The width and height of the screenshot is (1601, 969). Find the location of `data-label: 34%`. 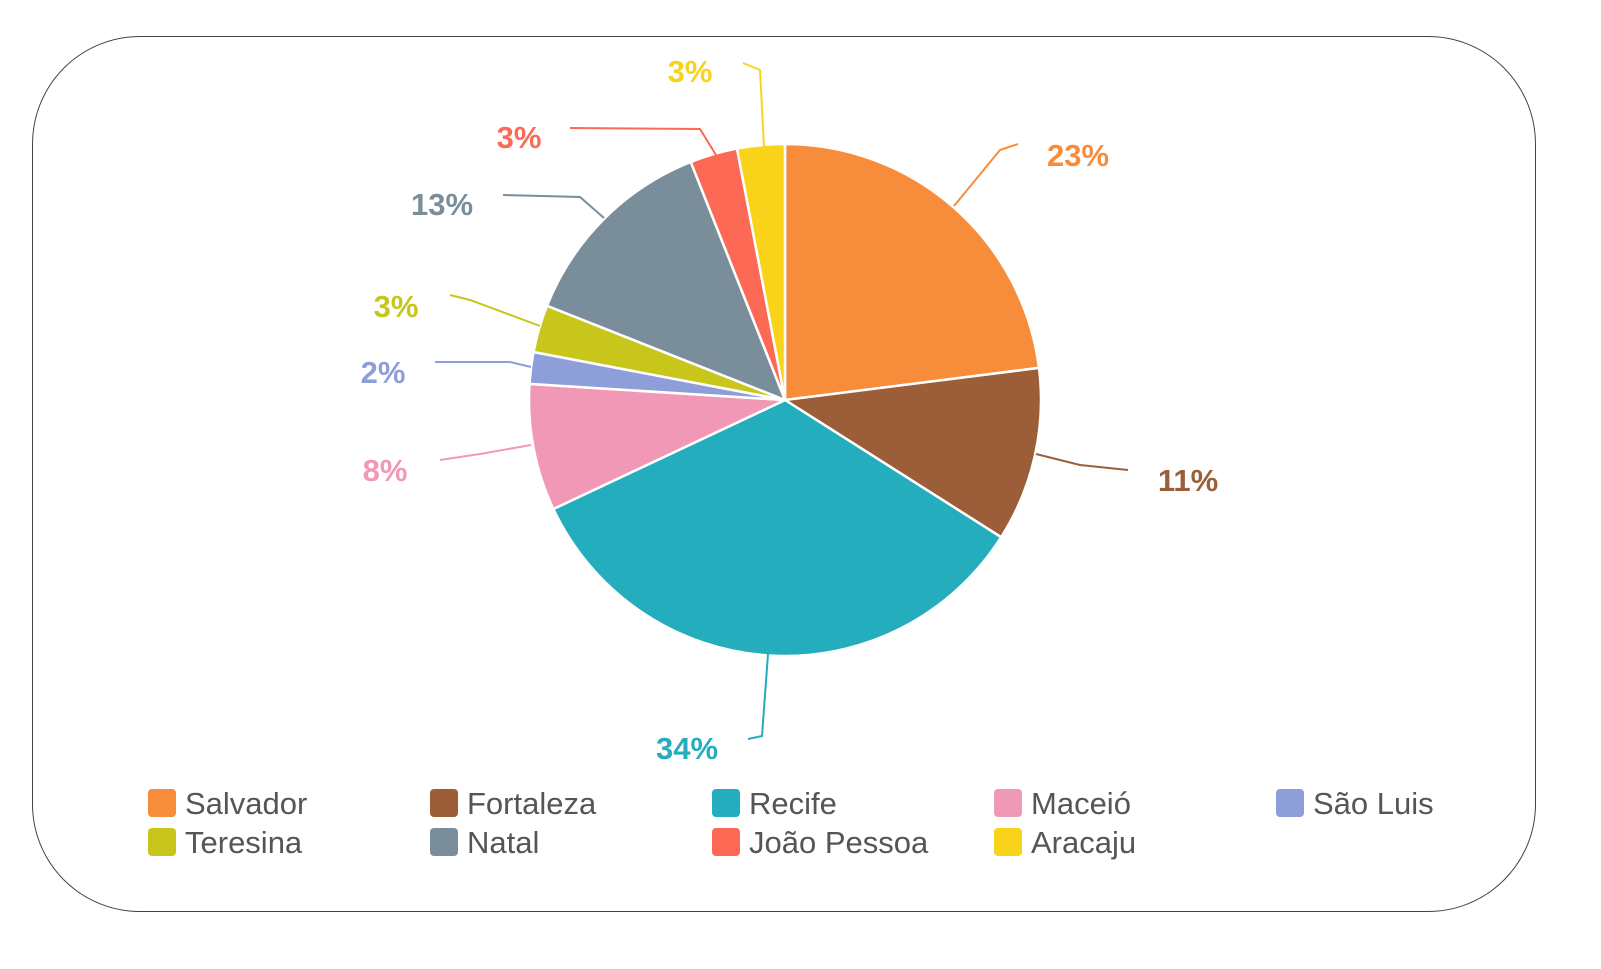

data-label: 34% is located at coordinates (687, 748).